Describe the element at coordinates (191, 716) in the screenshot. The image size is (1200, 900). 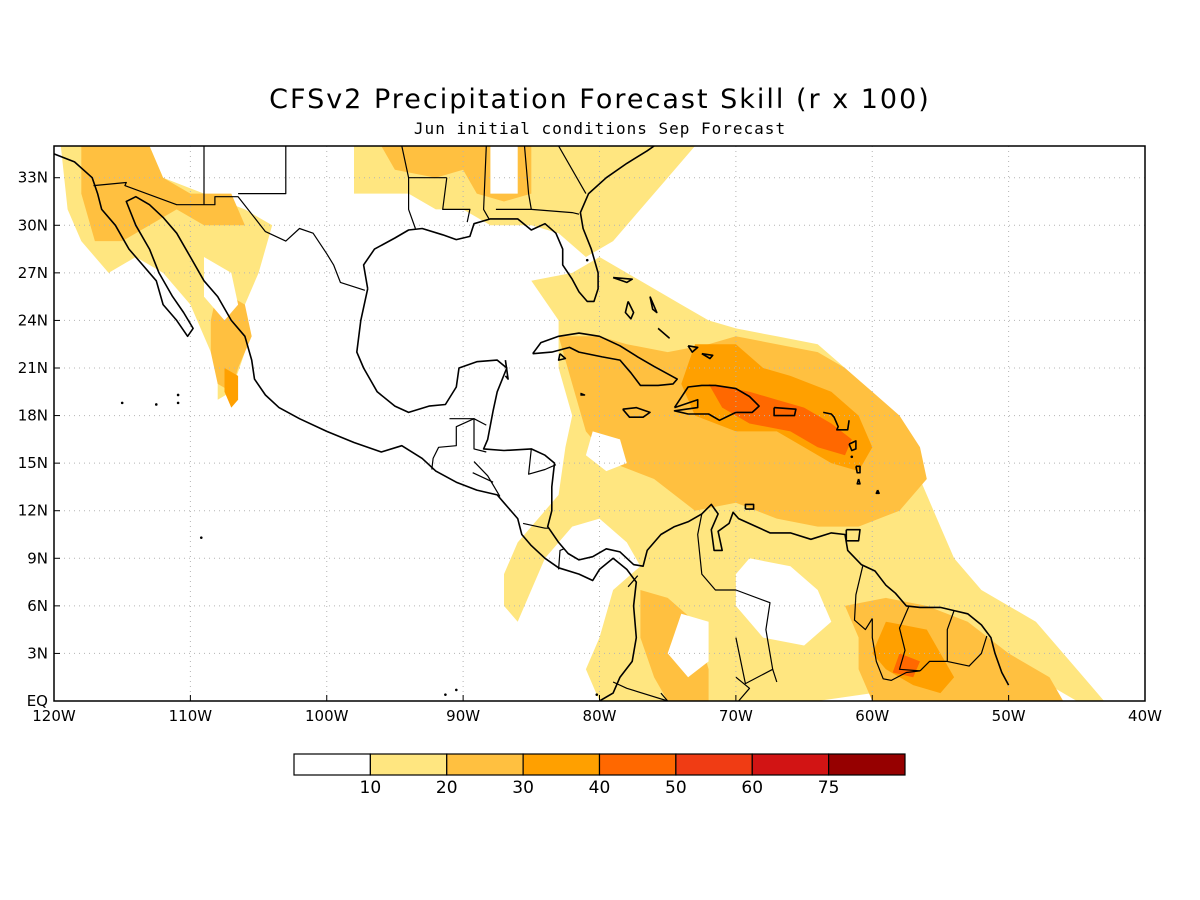
I see `x-tick-label-1: 110W` at that location.